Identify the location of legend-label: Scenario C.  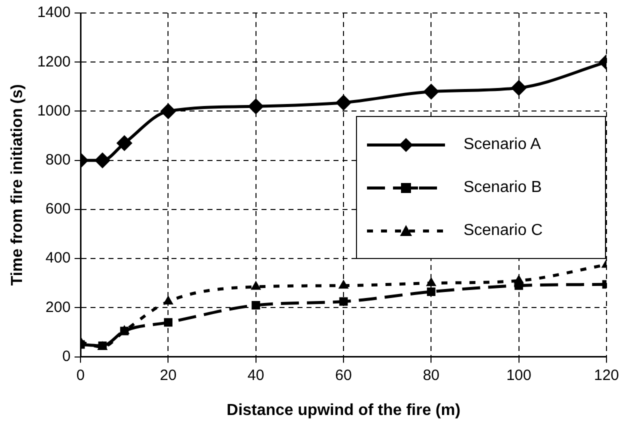
(503, 231).